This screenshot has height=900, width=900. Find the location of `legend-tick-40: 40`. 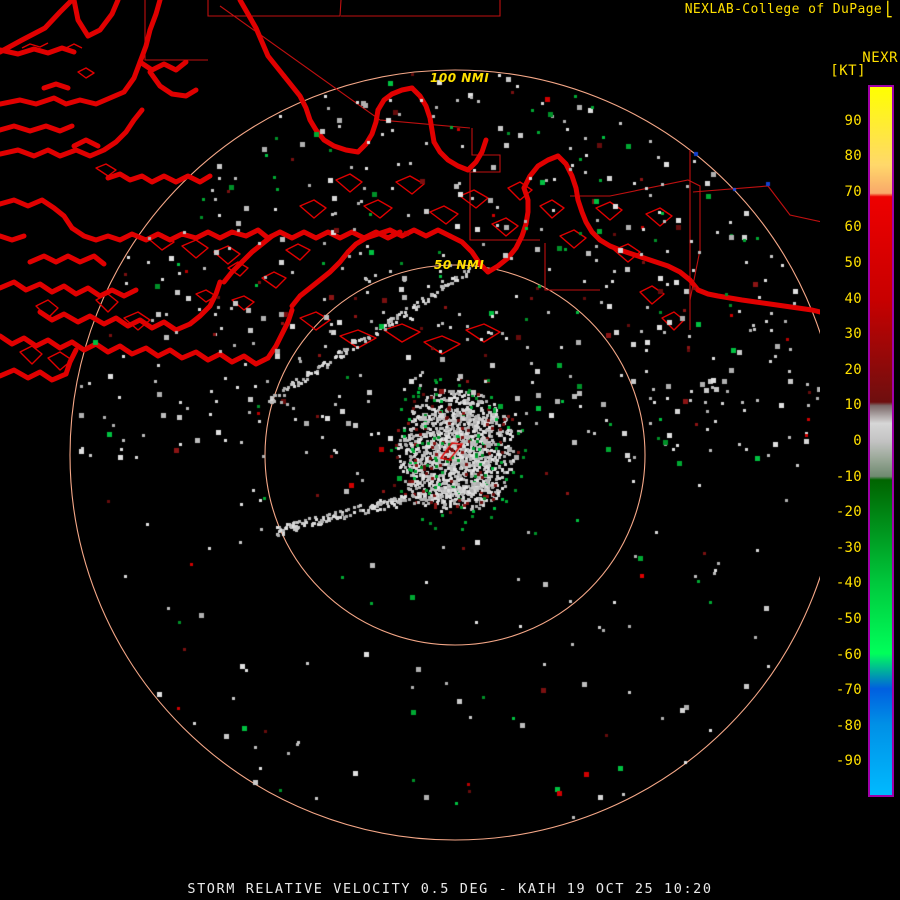

legend-tick-40: 40 is located at coordinates (853, 298).